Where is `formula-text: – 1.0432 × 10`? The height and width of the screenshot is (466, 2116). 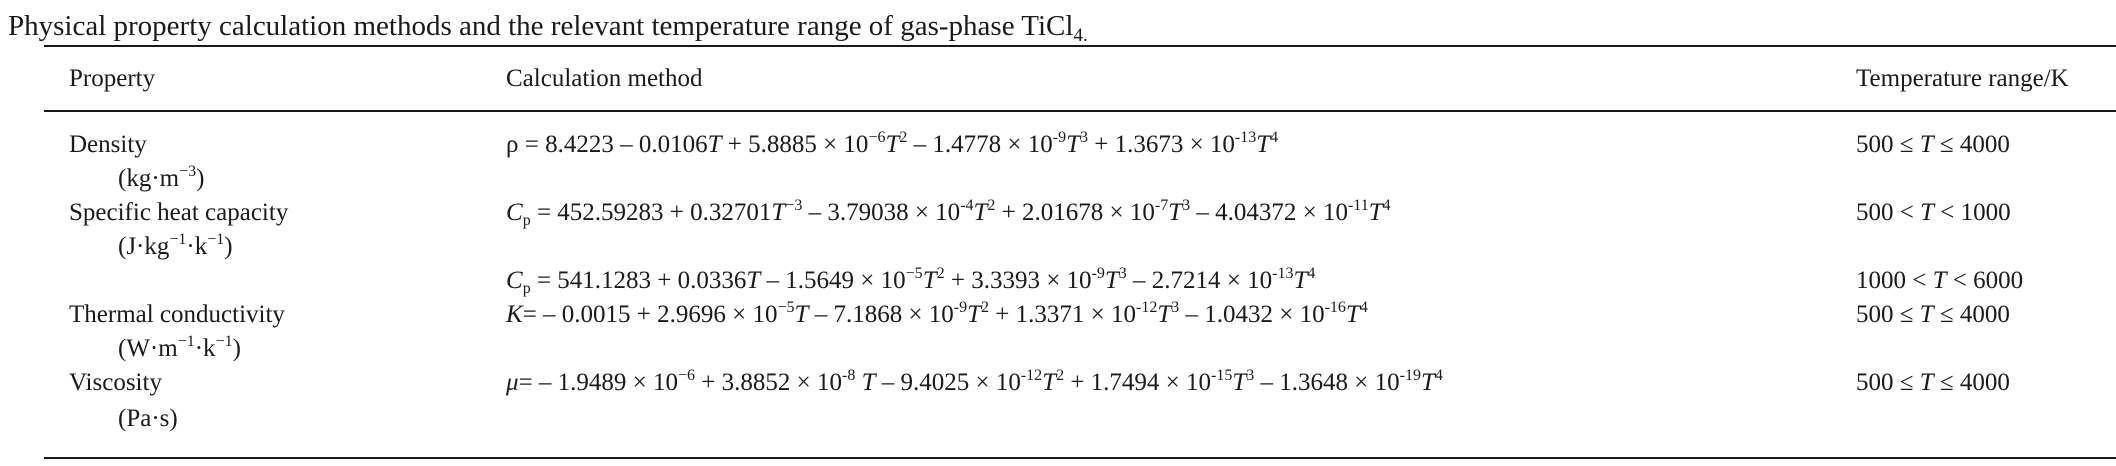 formula-text: – 1.0432 × 10 is located at coordinates (1252, 314).